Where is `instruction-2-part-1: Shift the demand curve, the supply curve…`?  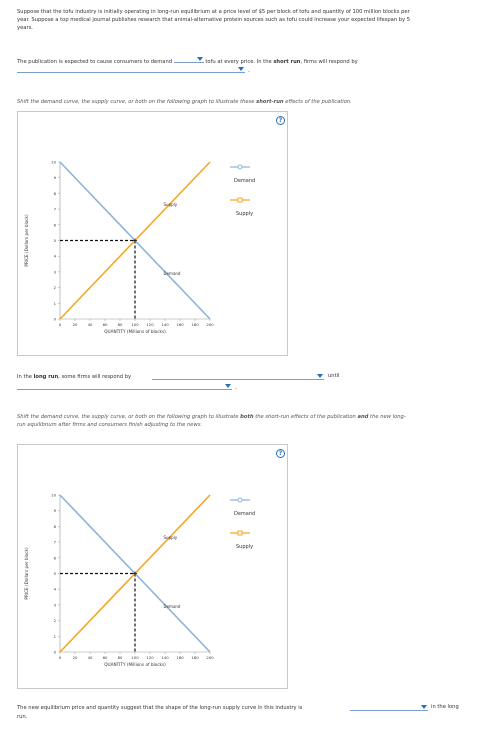 instruction-2-part-1: Shift the demand curve, the supply curve… is located at coordinates (128, 417).